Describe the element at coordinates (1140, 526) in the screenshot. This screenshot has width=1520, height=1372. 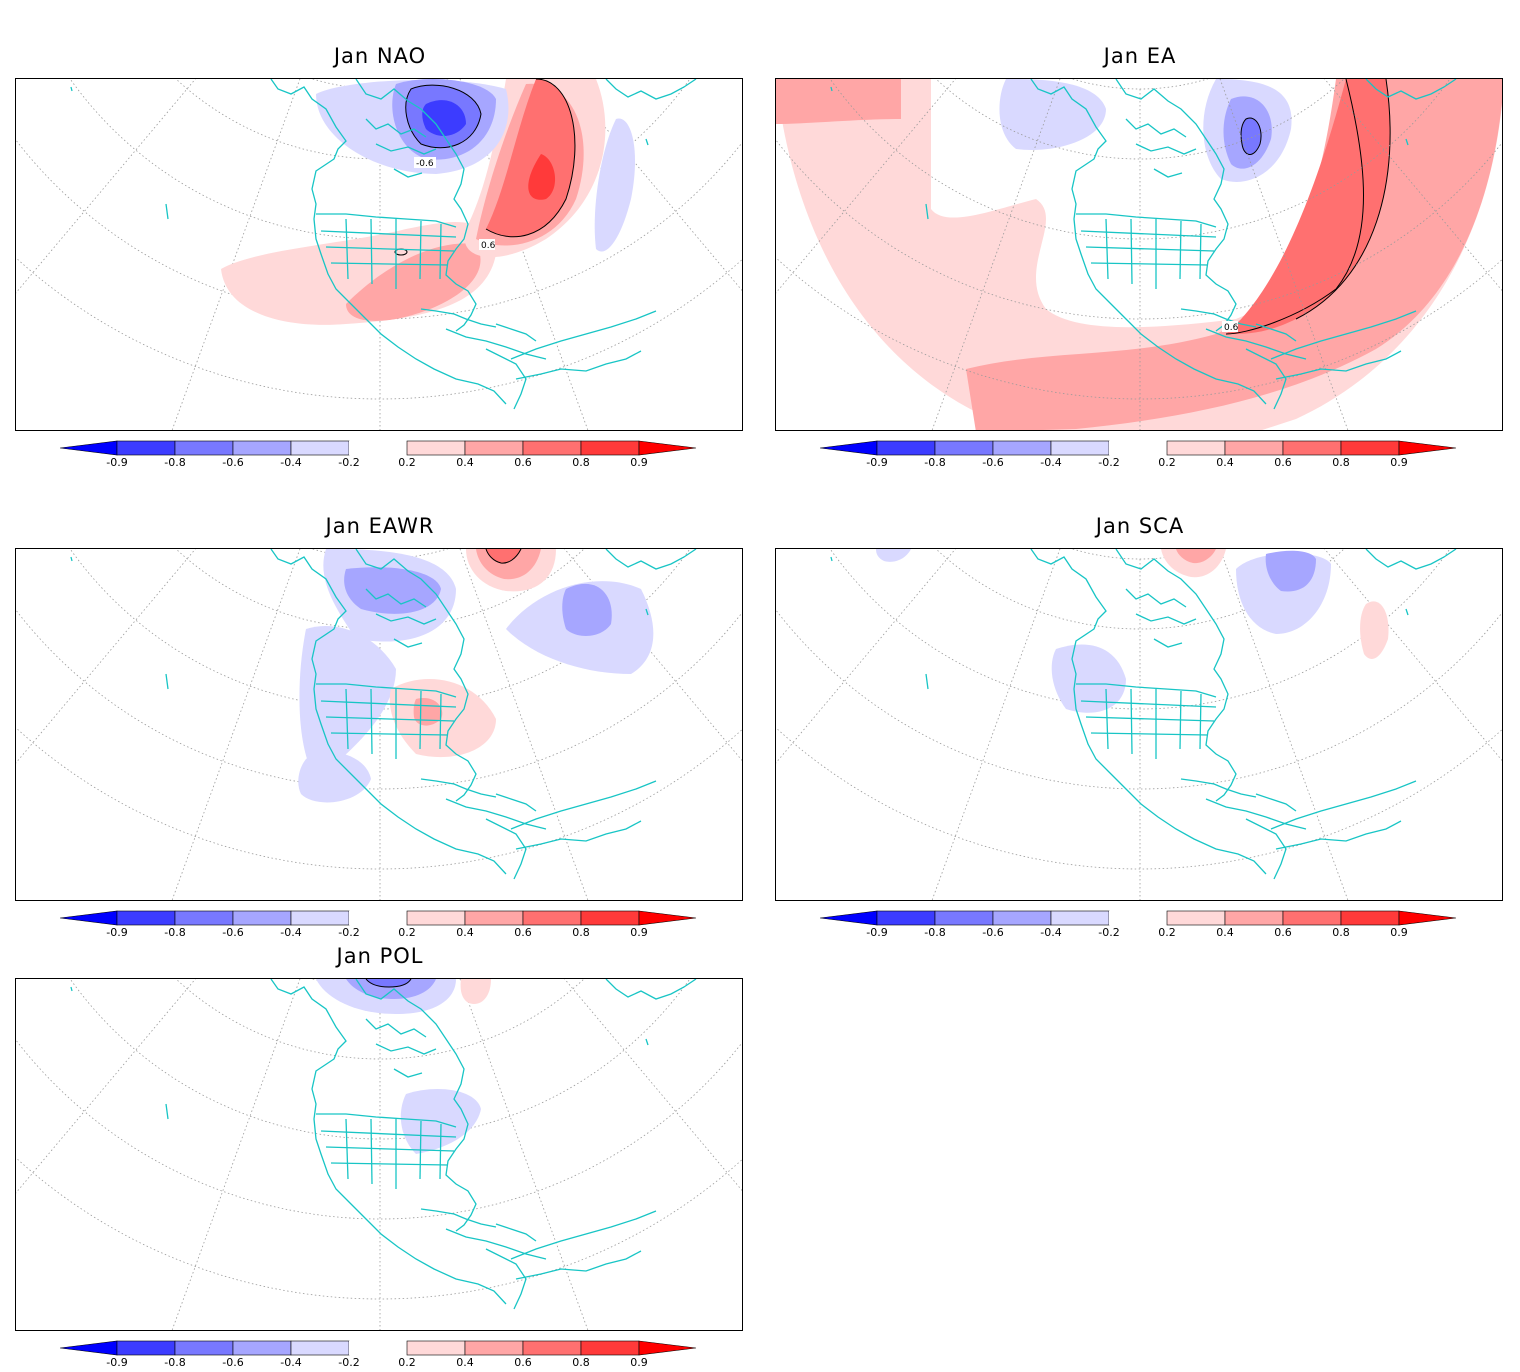
I see `panel-title: Jan SCA` at that location.